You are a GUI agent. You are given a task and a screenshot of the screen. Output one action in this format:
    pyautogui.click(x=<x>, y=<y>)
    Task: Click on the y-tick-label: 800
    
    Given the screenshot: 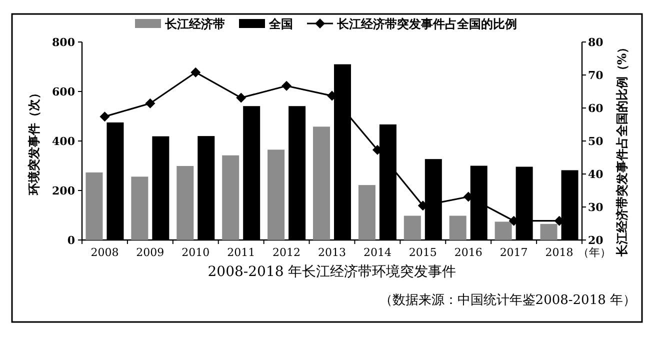 What is the action you would take?
    pyautogui.click(x=64, y=42)
    